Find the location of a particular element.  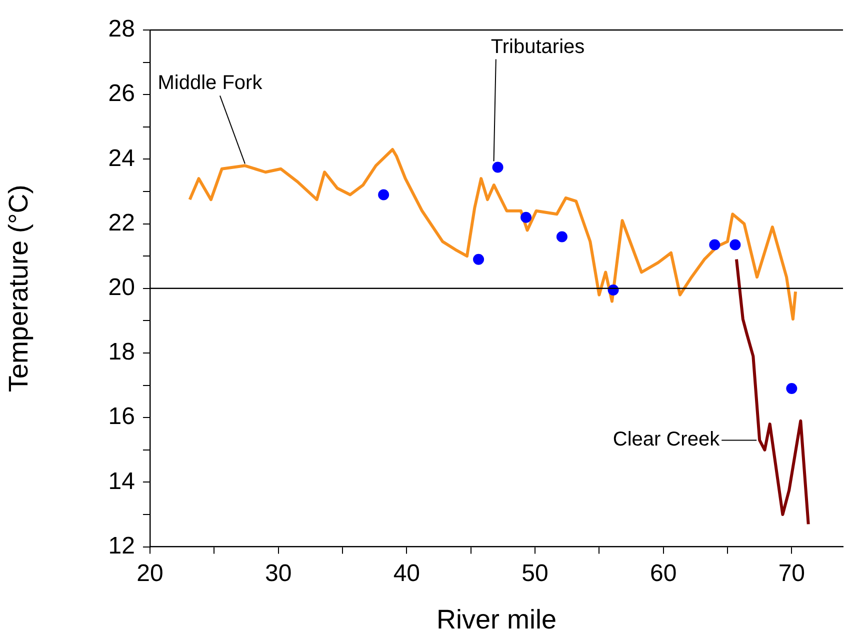

x-tick-label: 30 is located at coordinates (278, 573).